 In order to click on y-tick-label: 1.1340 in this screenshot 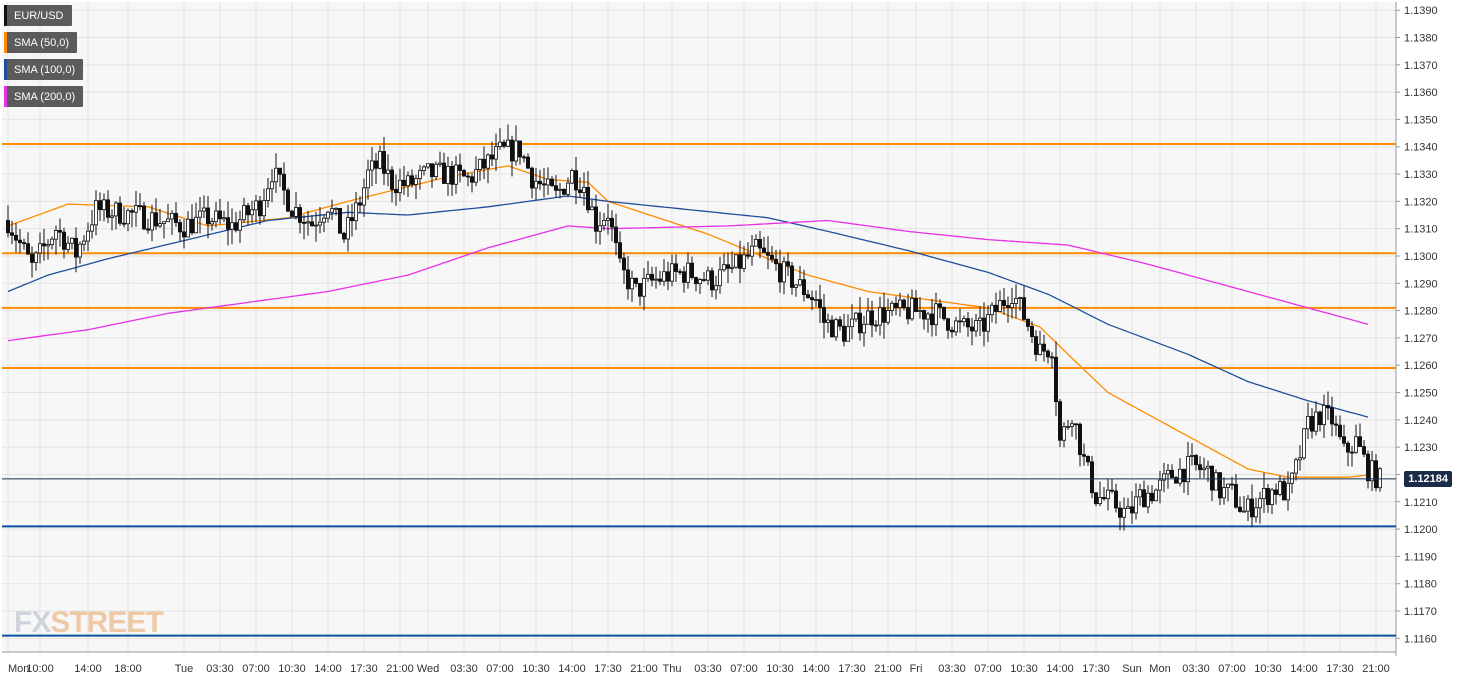, I will do `click(1421, 148)`.